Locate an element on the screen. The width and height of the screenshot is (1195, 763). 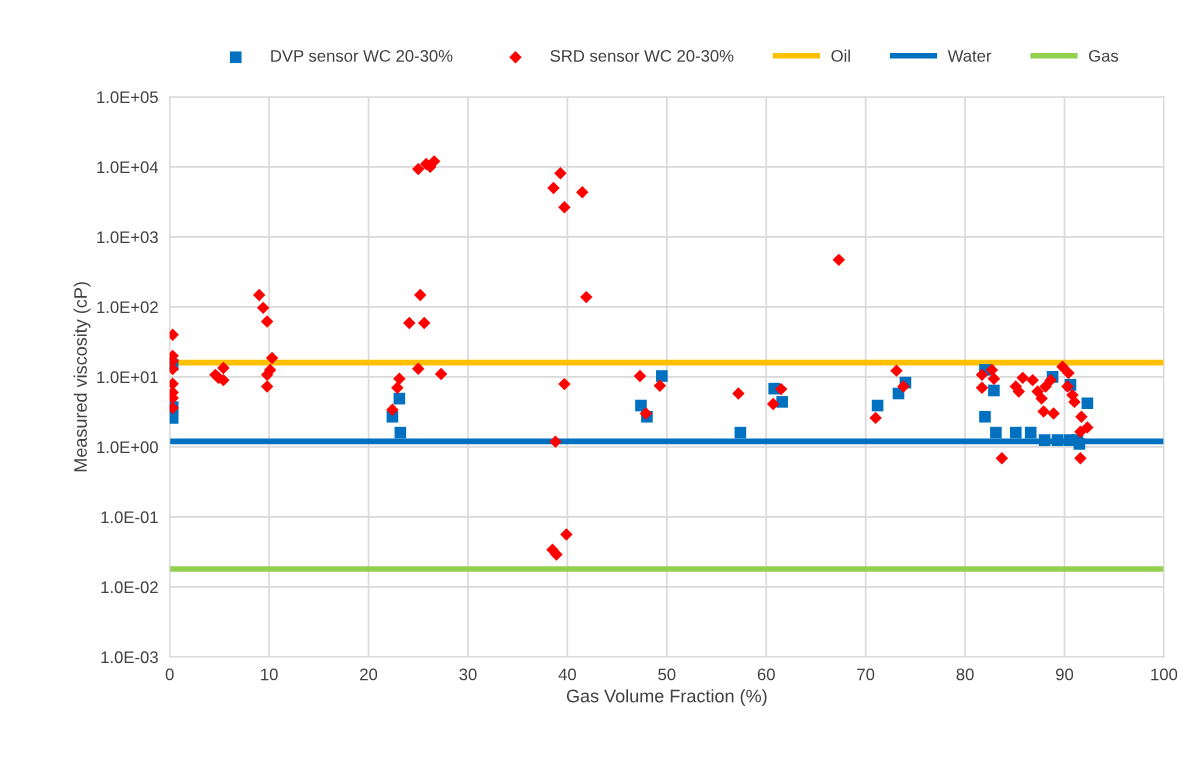
legend-label: Oil is located at coordinates (840, 55).